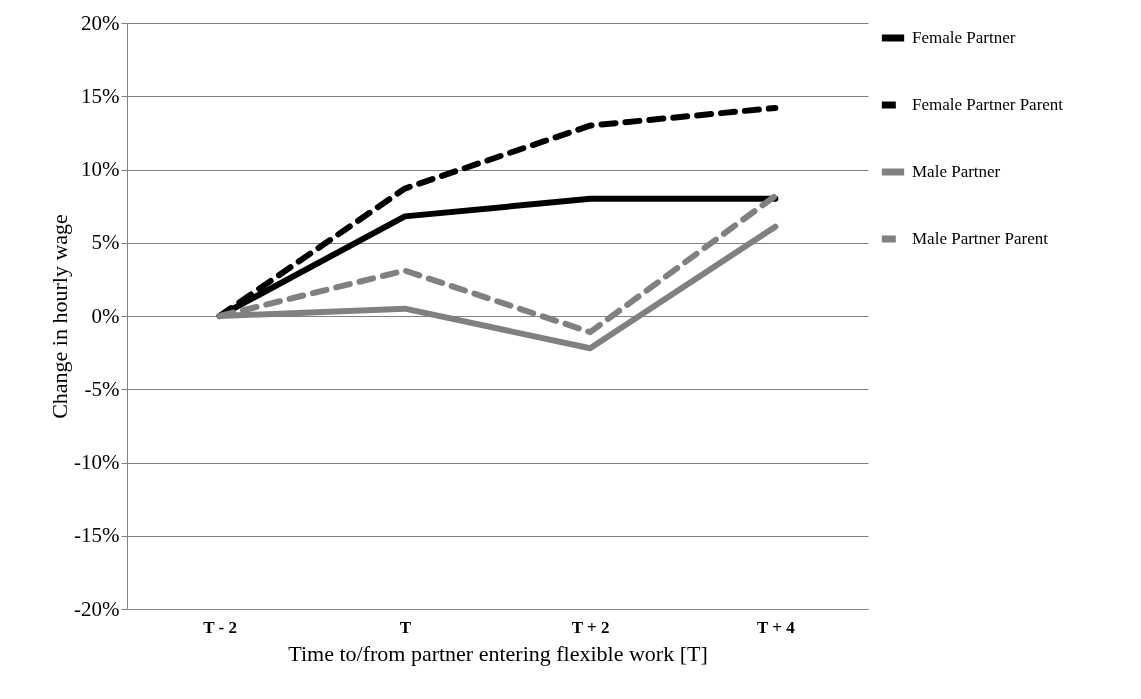 Image resolution: width=1141 pixels, height=699 pixels. What do you see at coordinates (590, 627) in the screenshot?
I see `x-tick-label: T + 2` at bounding box center [590, 627].